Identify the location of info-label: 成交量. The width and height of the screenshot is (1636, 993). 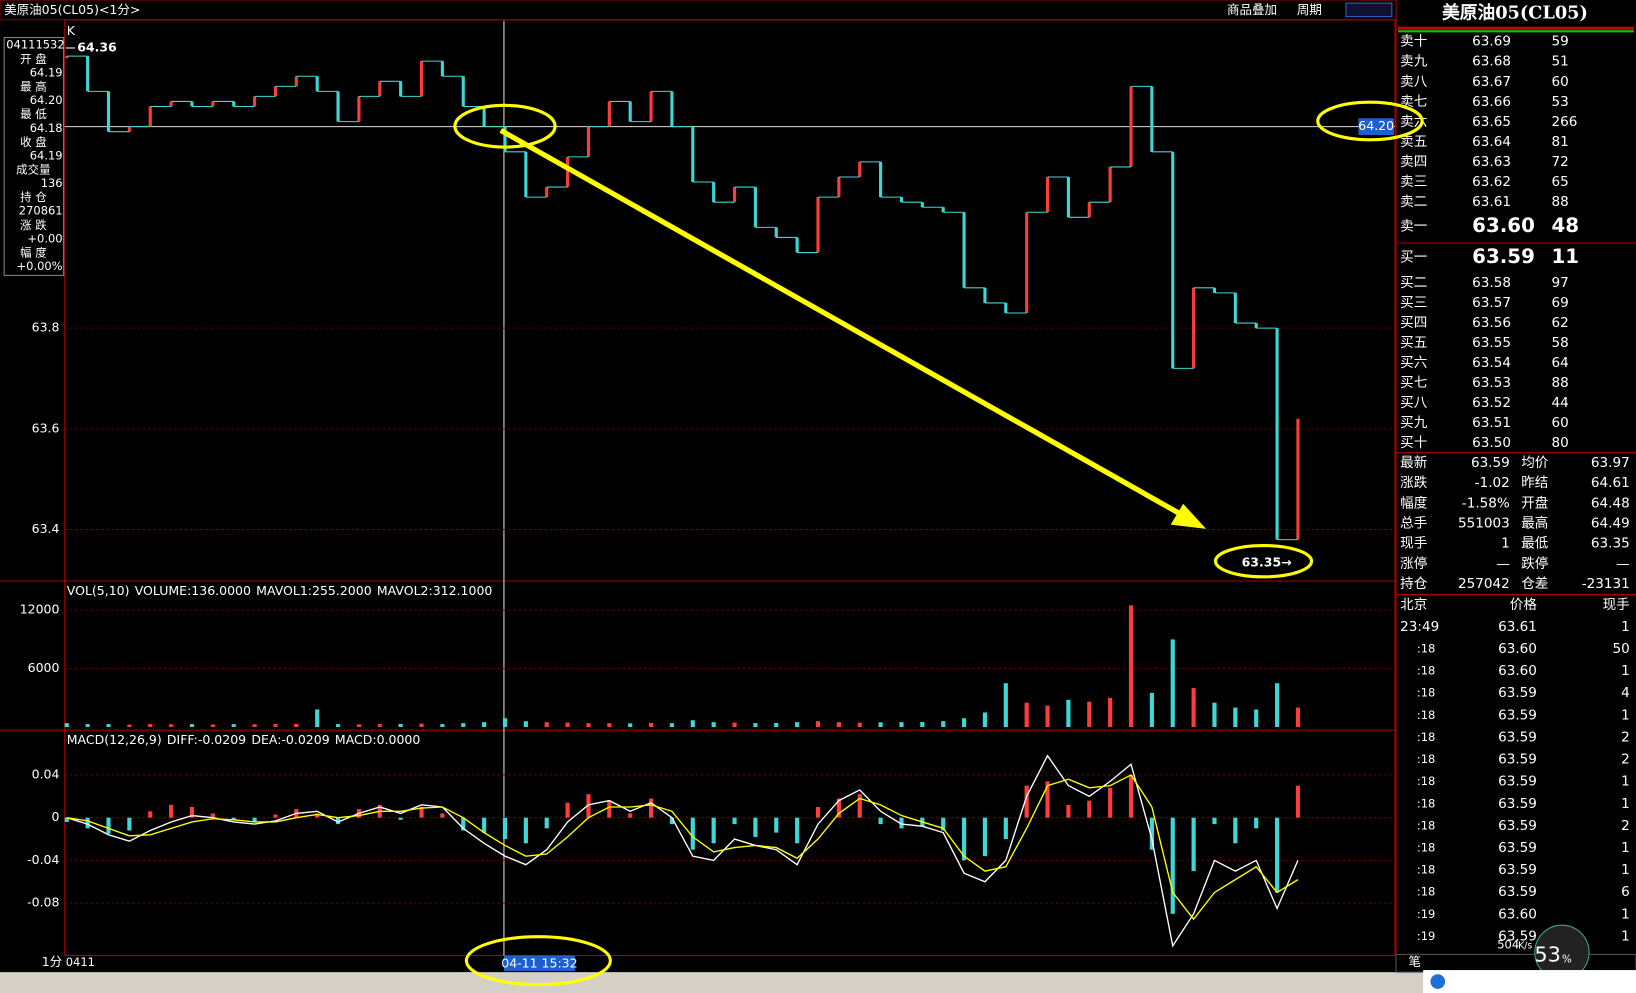
(33, 170).